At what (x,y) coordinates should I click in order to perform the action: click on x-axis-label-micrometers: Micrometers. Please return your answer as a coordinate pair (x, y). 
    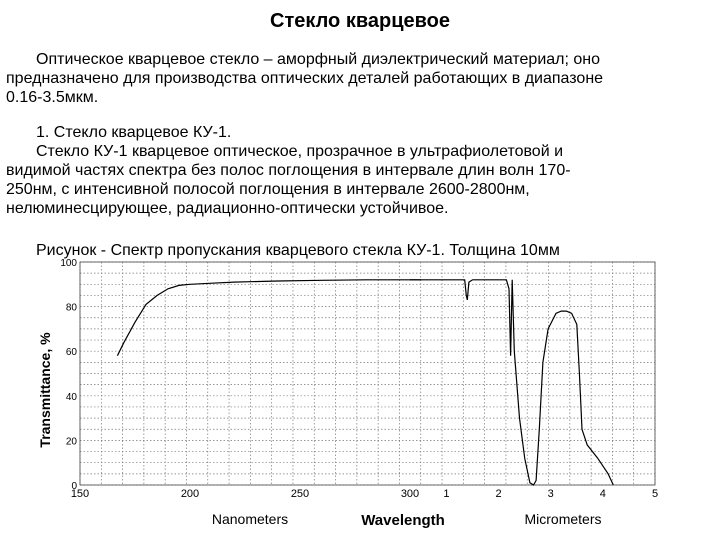
    Looking at the image, I should click on (562, 519).